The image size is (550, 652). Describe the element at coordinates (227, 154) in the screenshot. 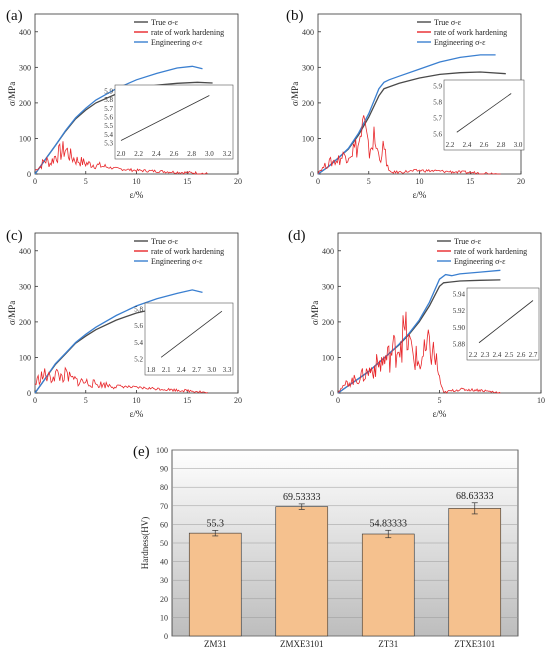

I see `inset-x-tick-label: 3.2` at that location.